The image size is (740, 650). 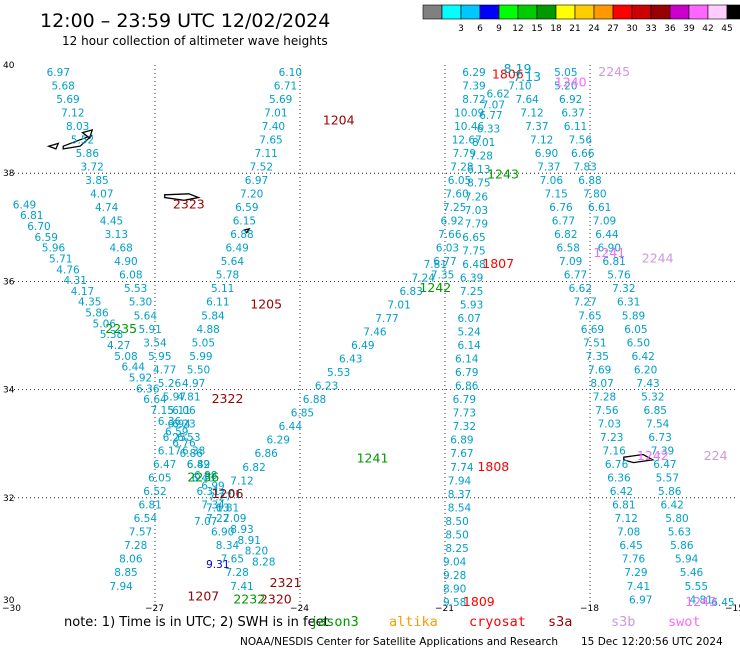 What do you see at coordinates (207, 330) in the screenshot?
I see `wave-height-label: 4.88` at bounding box center [207, 330].